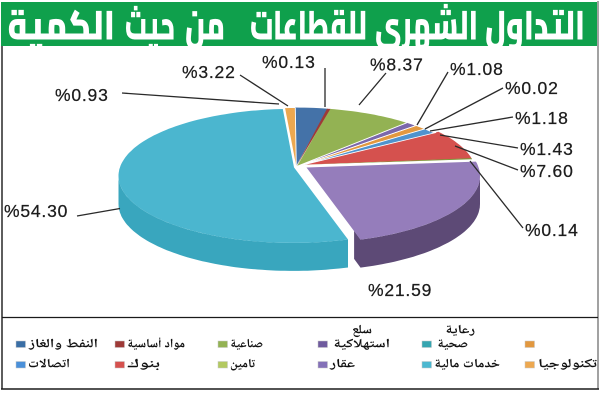 The image size is (600, 400). Describe the element at coordinates (532, 88) in the screenshot. I see `svg-text: %0.02` at that location.